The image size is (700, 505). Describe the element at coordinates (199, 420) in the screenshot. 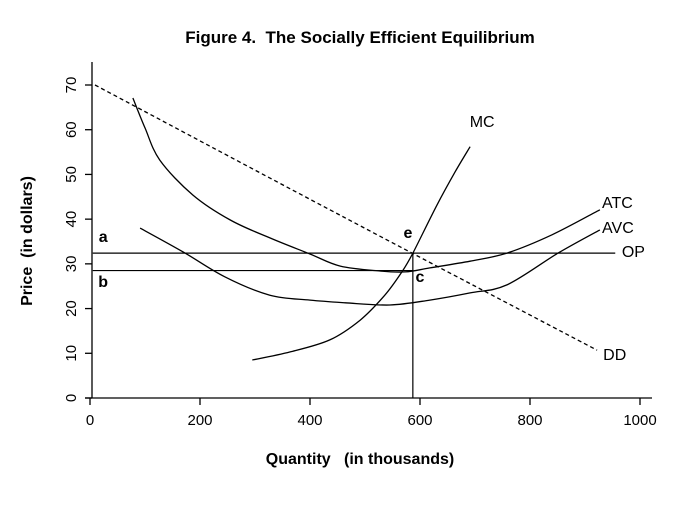

I see `x-tick-label: 200` at that location.